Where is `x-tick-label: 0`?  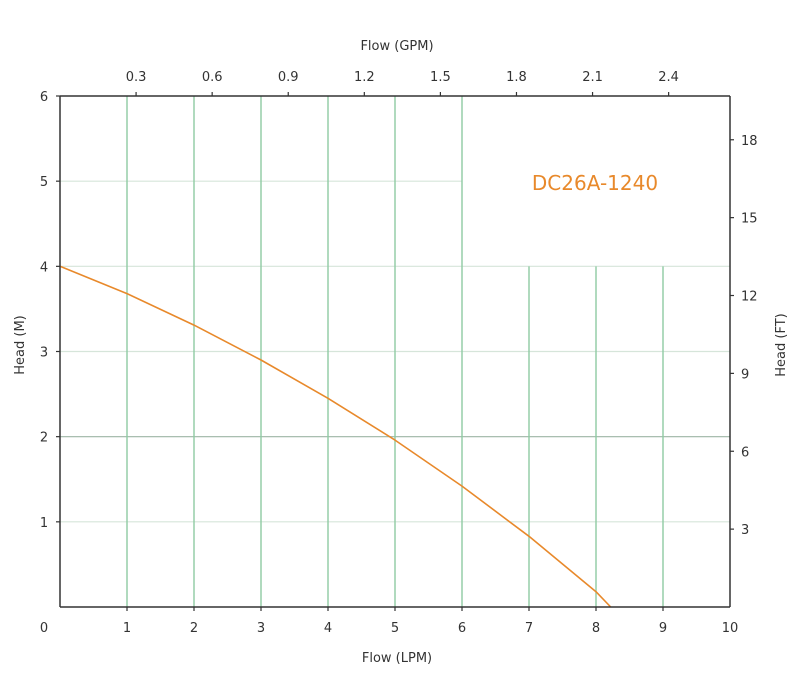 x-tick-label: 0 is located at coordinates (44, 628).